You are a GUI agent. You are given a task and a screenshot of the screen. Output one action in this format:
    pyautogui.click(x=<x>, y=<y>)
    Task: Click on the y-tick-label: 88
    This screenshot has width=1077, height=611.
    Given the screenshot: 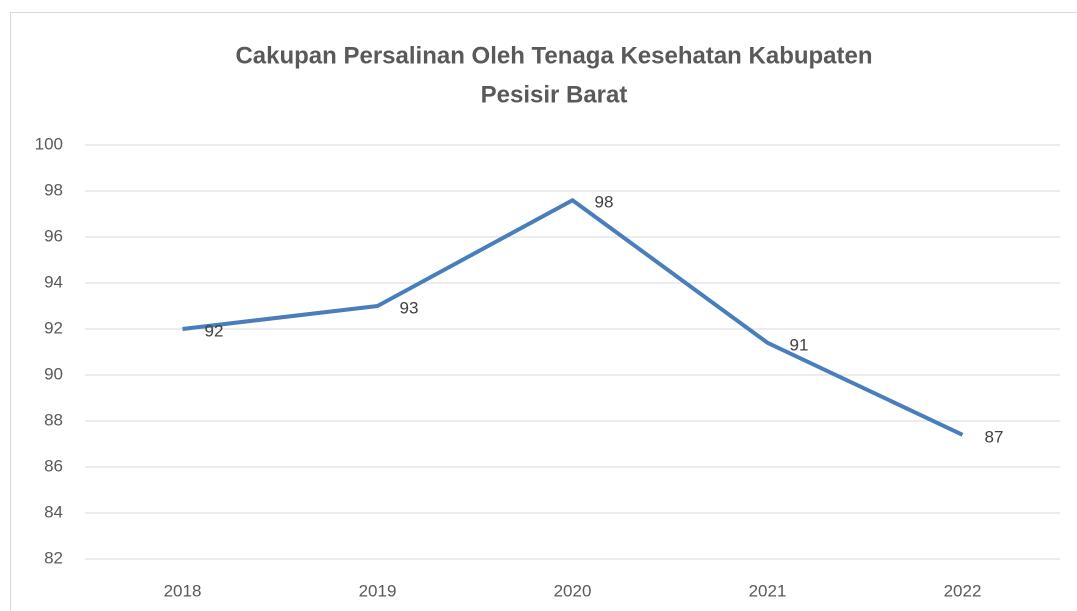 What is the action you would take?
    pyautogui.click(x=53, y=419)
    